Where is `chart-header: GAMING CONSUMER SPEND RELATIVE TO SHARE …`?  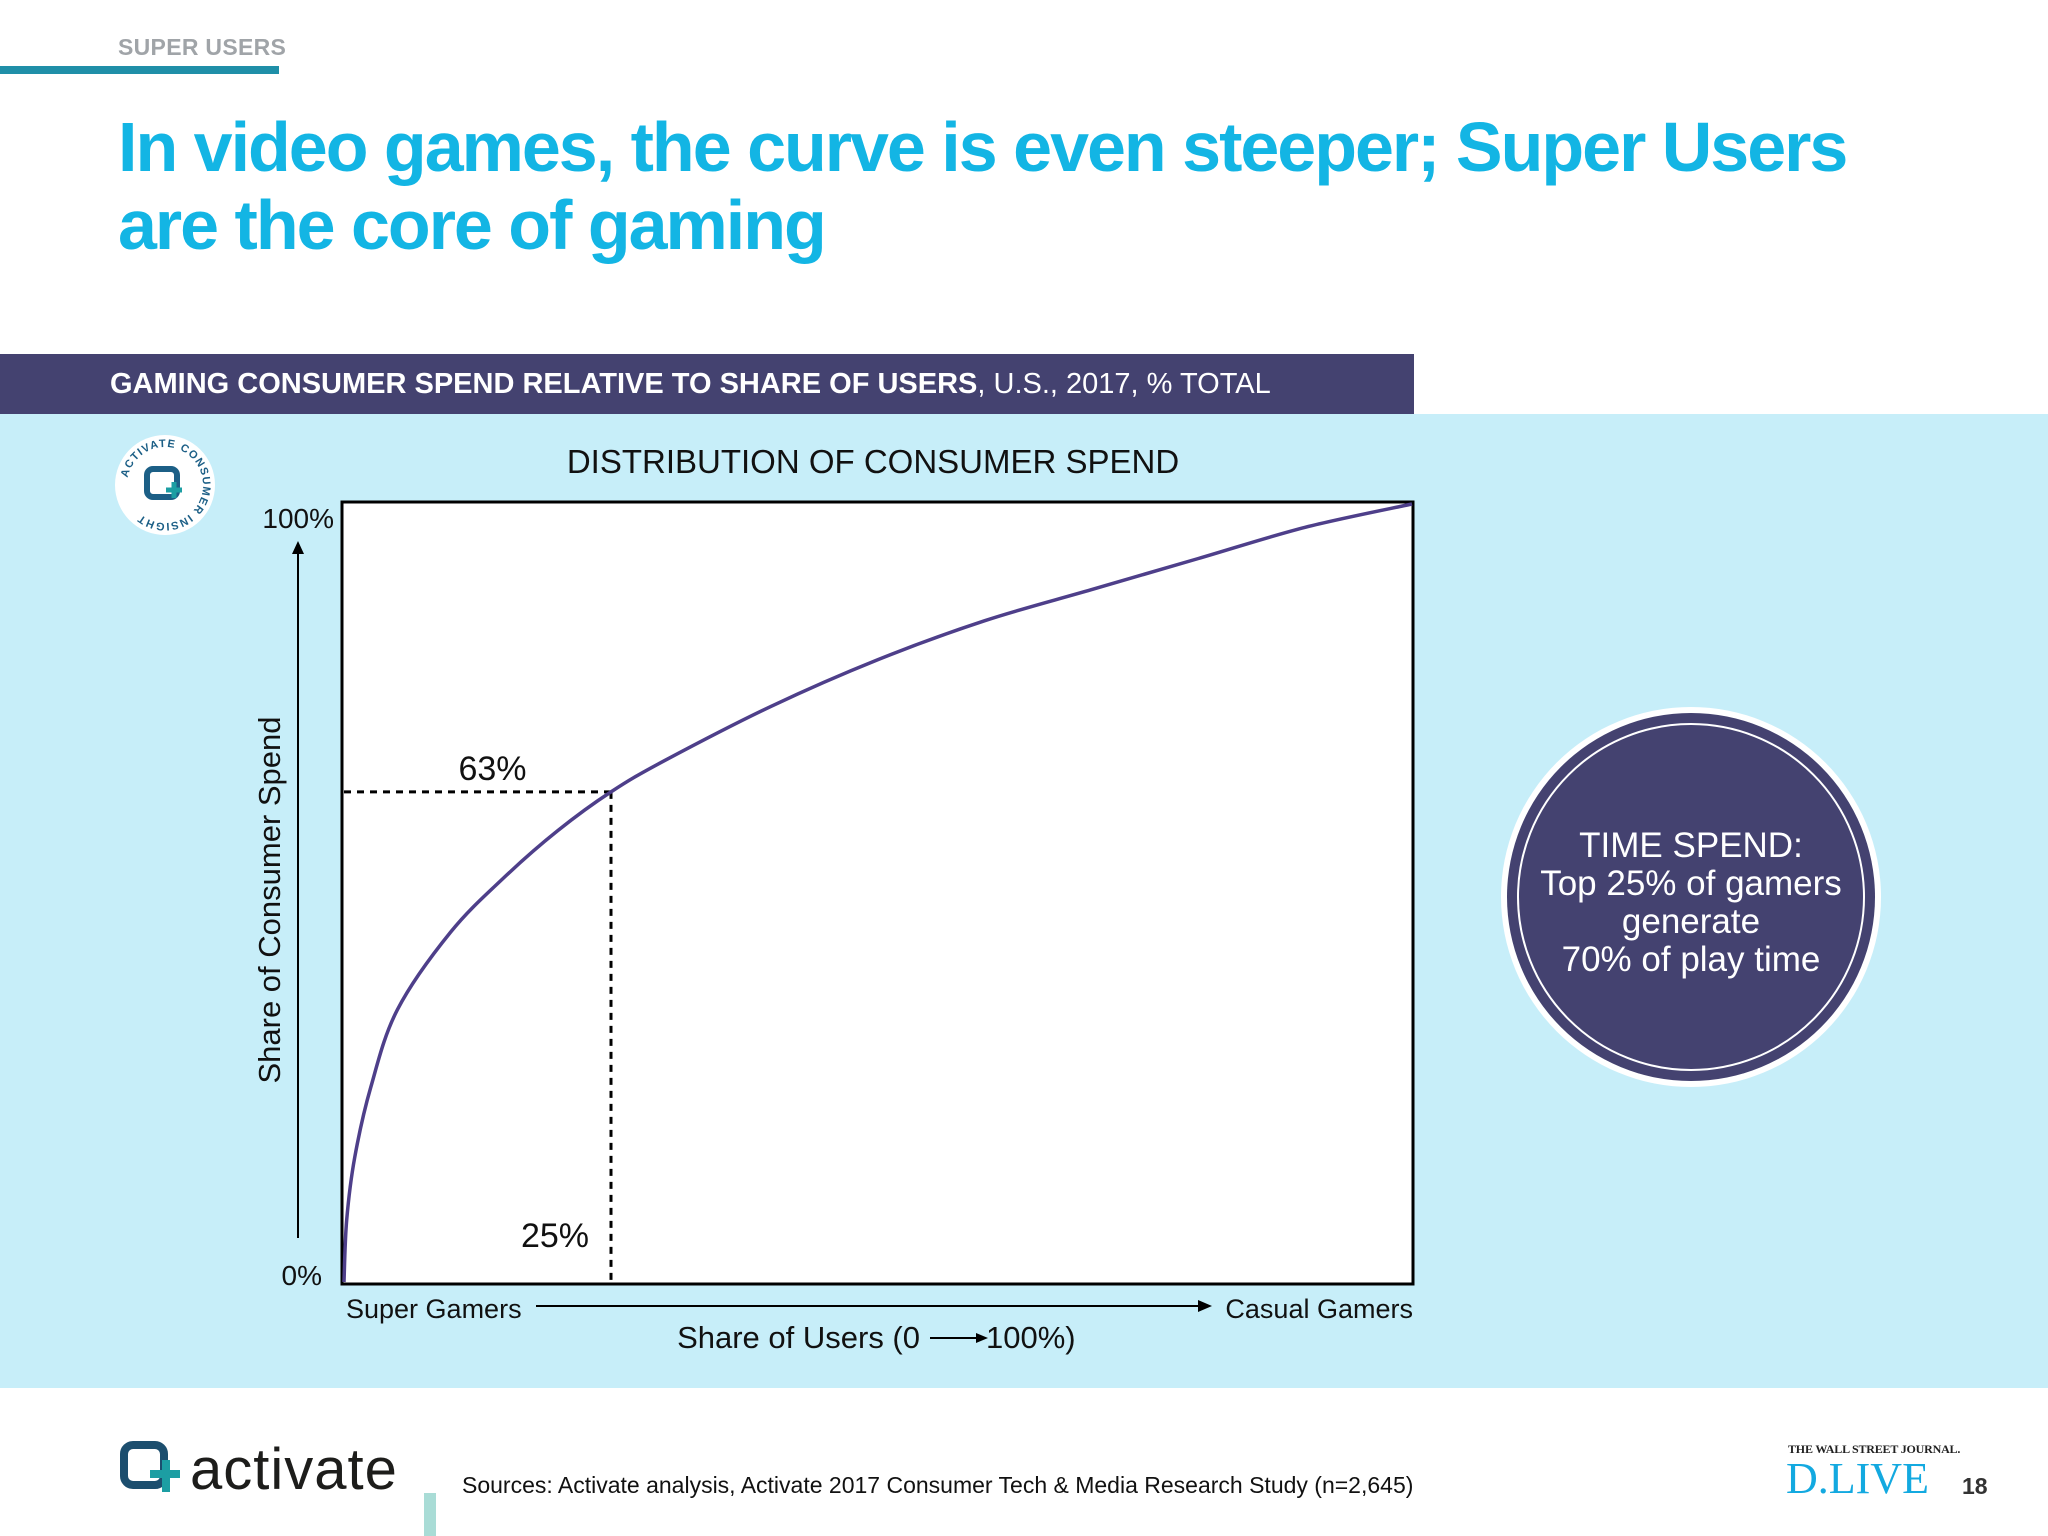 chart-header: GAMING CONSUMER SPEND RELATIVE TO SHARE … is located at coordinates (707, 384).